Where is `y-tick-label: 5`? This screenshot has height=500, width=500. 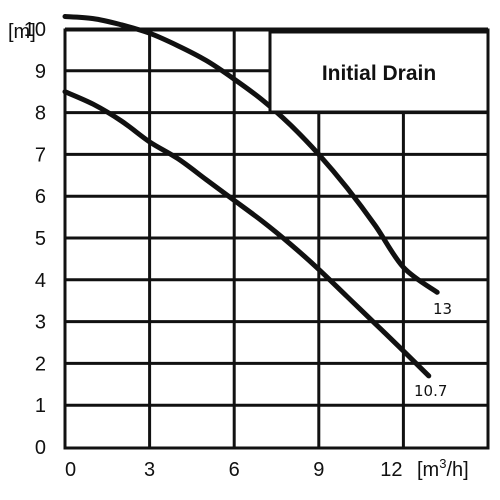
y-tick-label: 5 is located at coordinates (40, 239).